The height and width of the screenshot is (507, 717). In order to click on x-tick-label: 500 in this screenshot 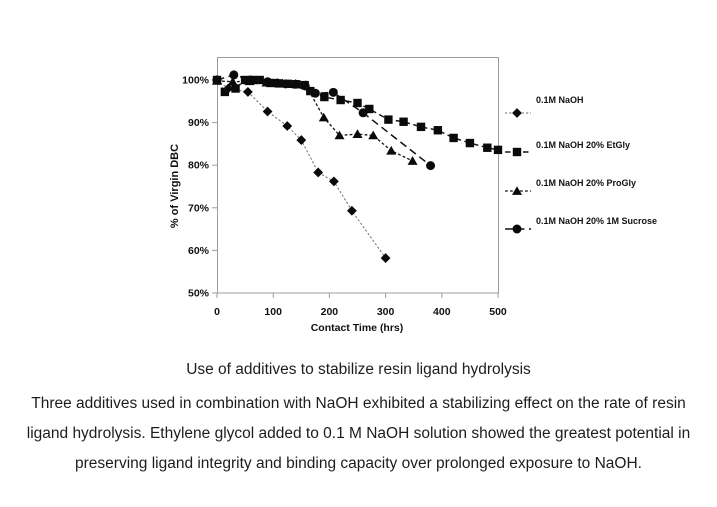, I will do `click(498, 312)`.